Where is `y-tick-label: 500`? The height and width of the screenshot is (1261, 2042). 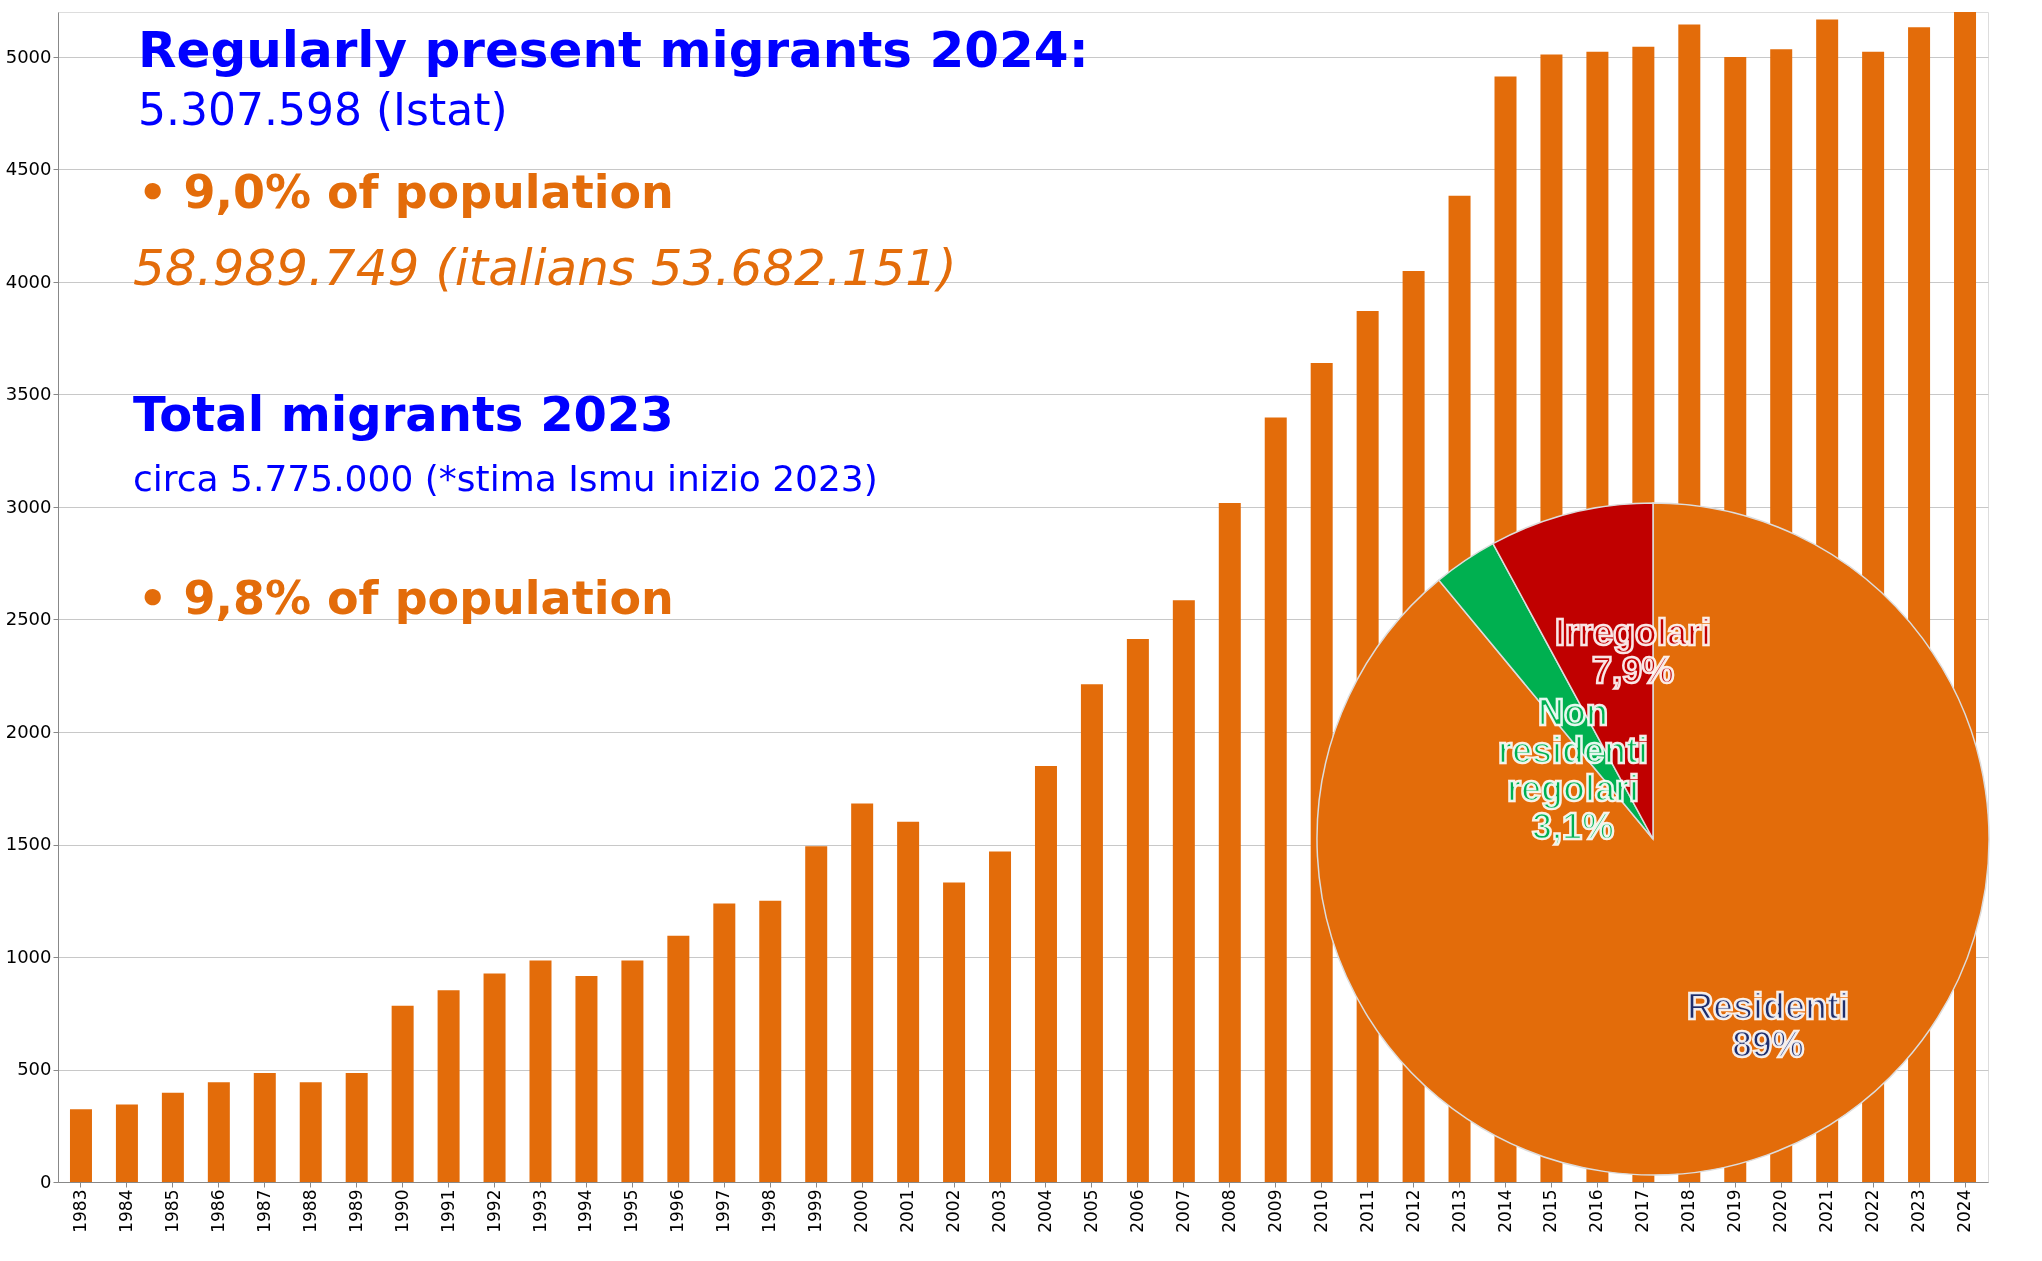
y-tick-label: 500 is located at coordinates (34, 1068).